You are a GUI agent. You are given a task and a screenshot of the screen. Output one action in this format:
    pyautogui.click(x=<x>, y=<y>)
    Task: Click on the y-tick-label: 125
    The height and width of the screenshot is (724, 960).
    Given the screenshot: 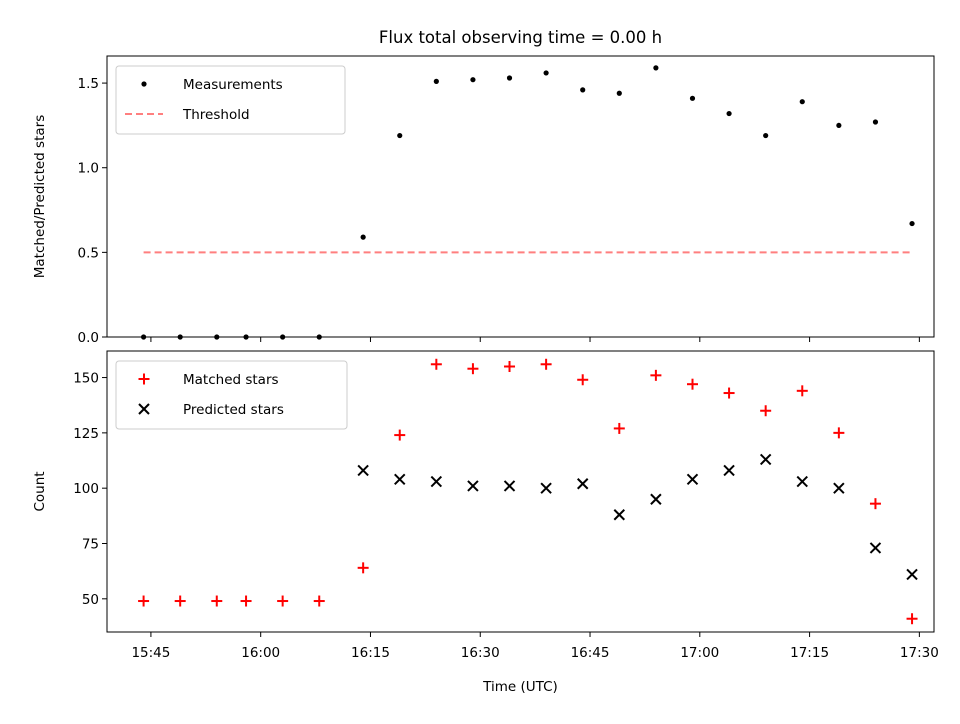 What is the action you would take?
    pyautogui.click(x=86, y=434)
    